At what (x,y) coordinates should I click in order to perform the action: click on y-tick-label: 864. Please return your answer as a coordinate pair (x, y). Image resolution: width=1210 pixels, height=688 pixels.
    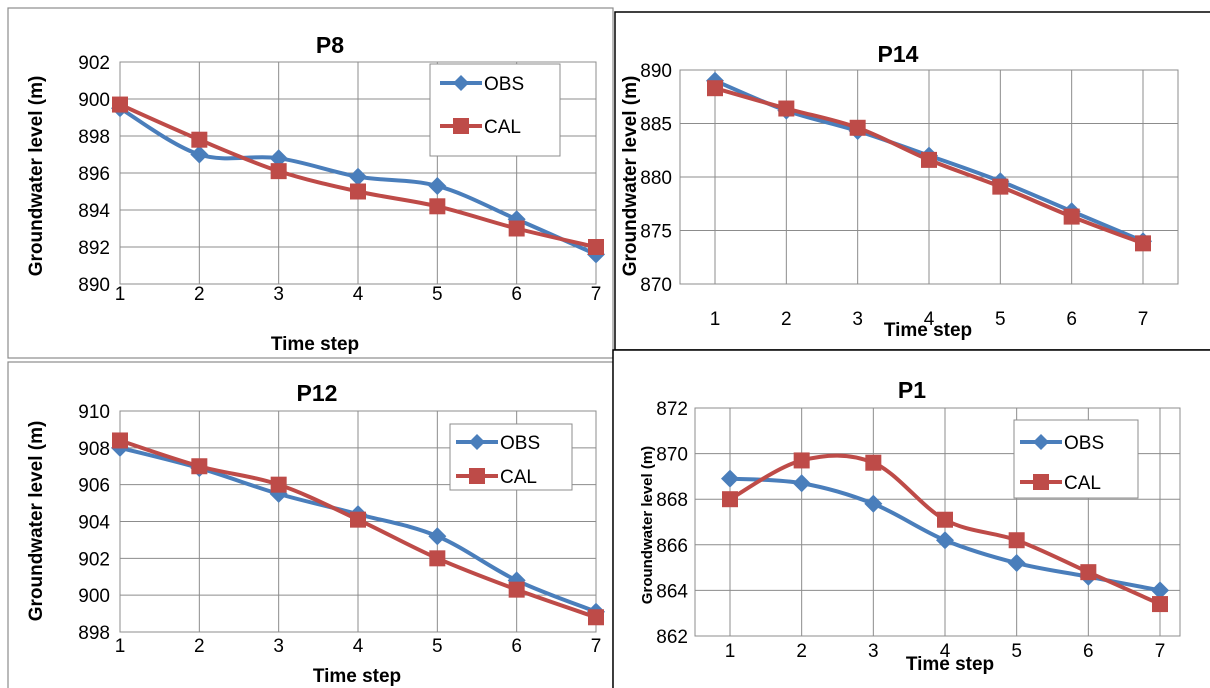
    Looking at the image, I should click on (672, 591).